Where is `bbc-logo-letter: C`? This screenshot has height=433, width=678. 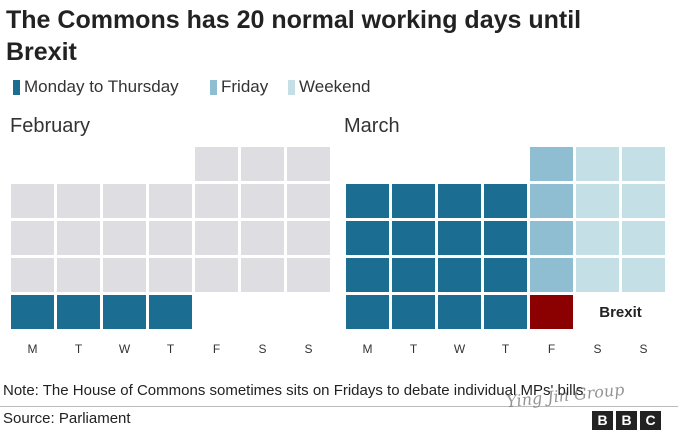
bbc-logo-letter: C is located at coordinates (650, 420).